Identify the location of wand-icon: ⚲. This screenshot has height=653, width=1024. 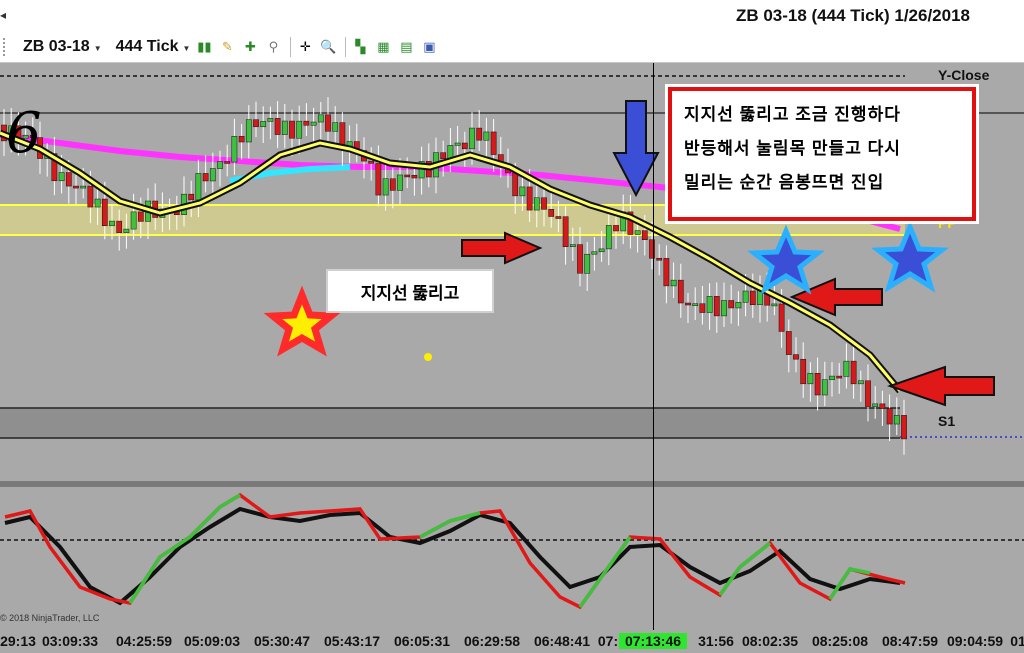
(273, 47).